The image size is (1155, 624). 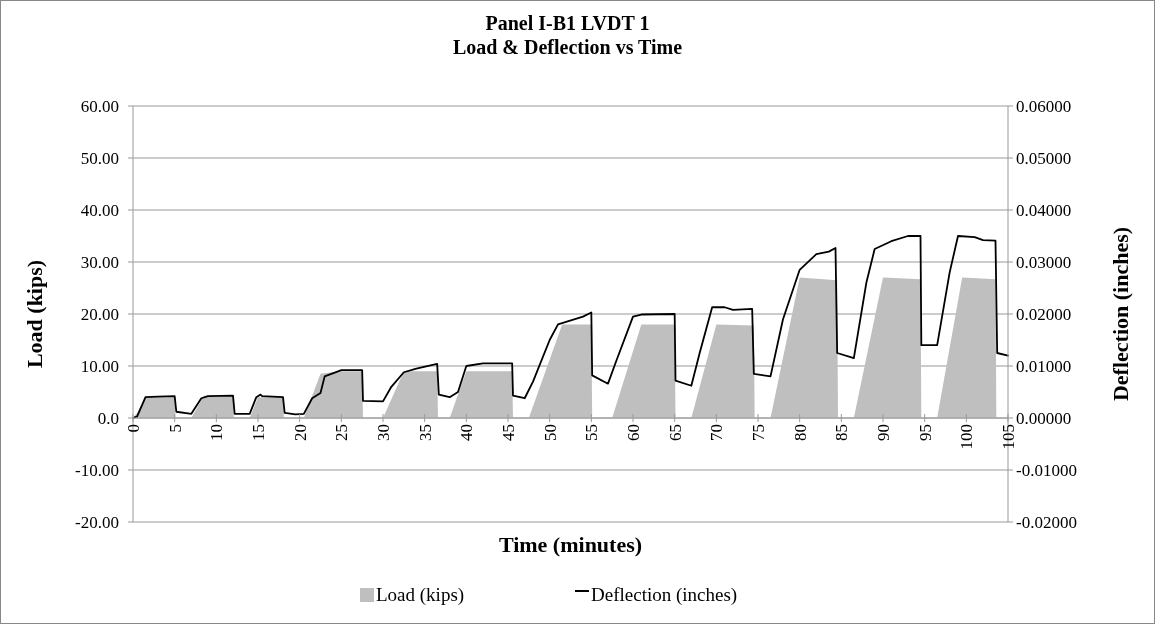 I want to click on y2-axis-title: Deflection (inches), so click(x=1120, y=314).